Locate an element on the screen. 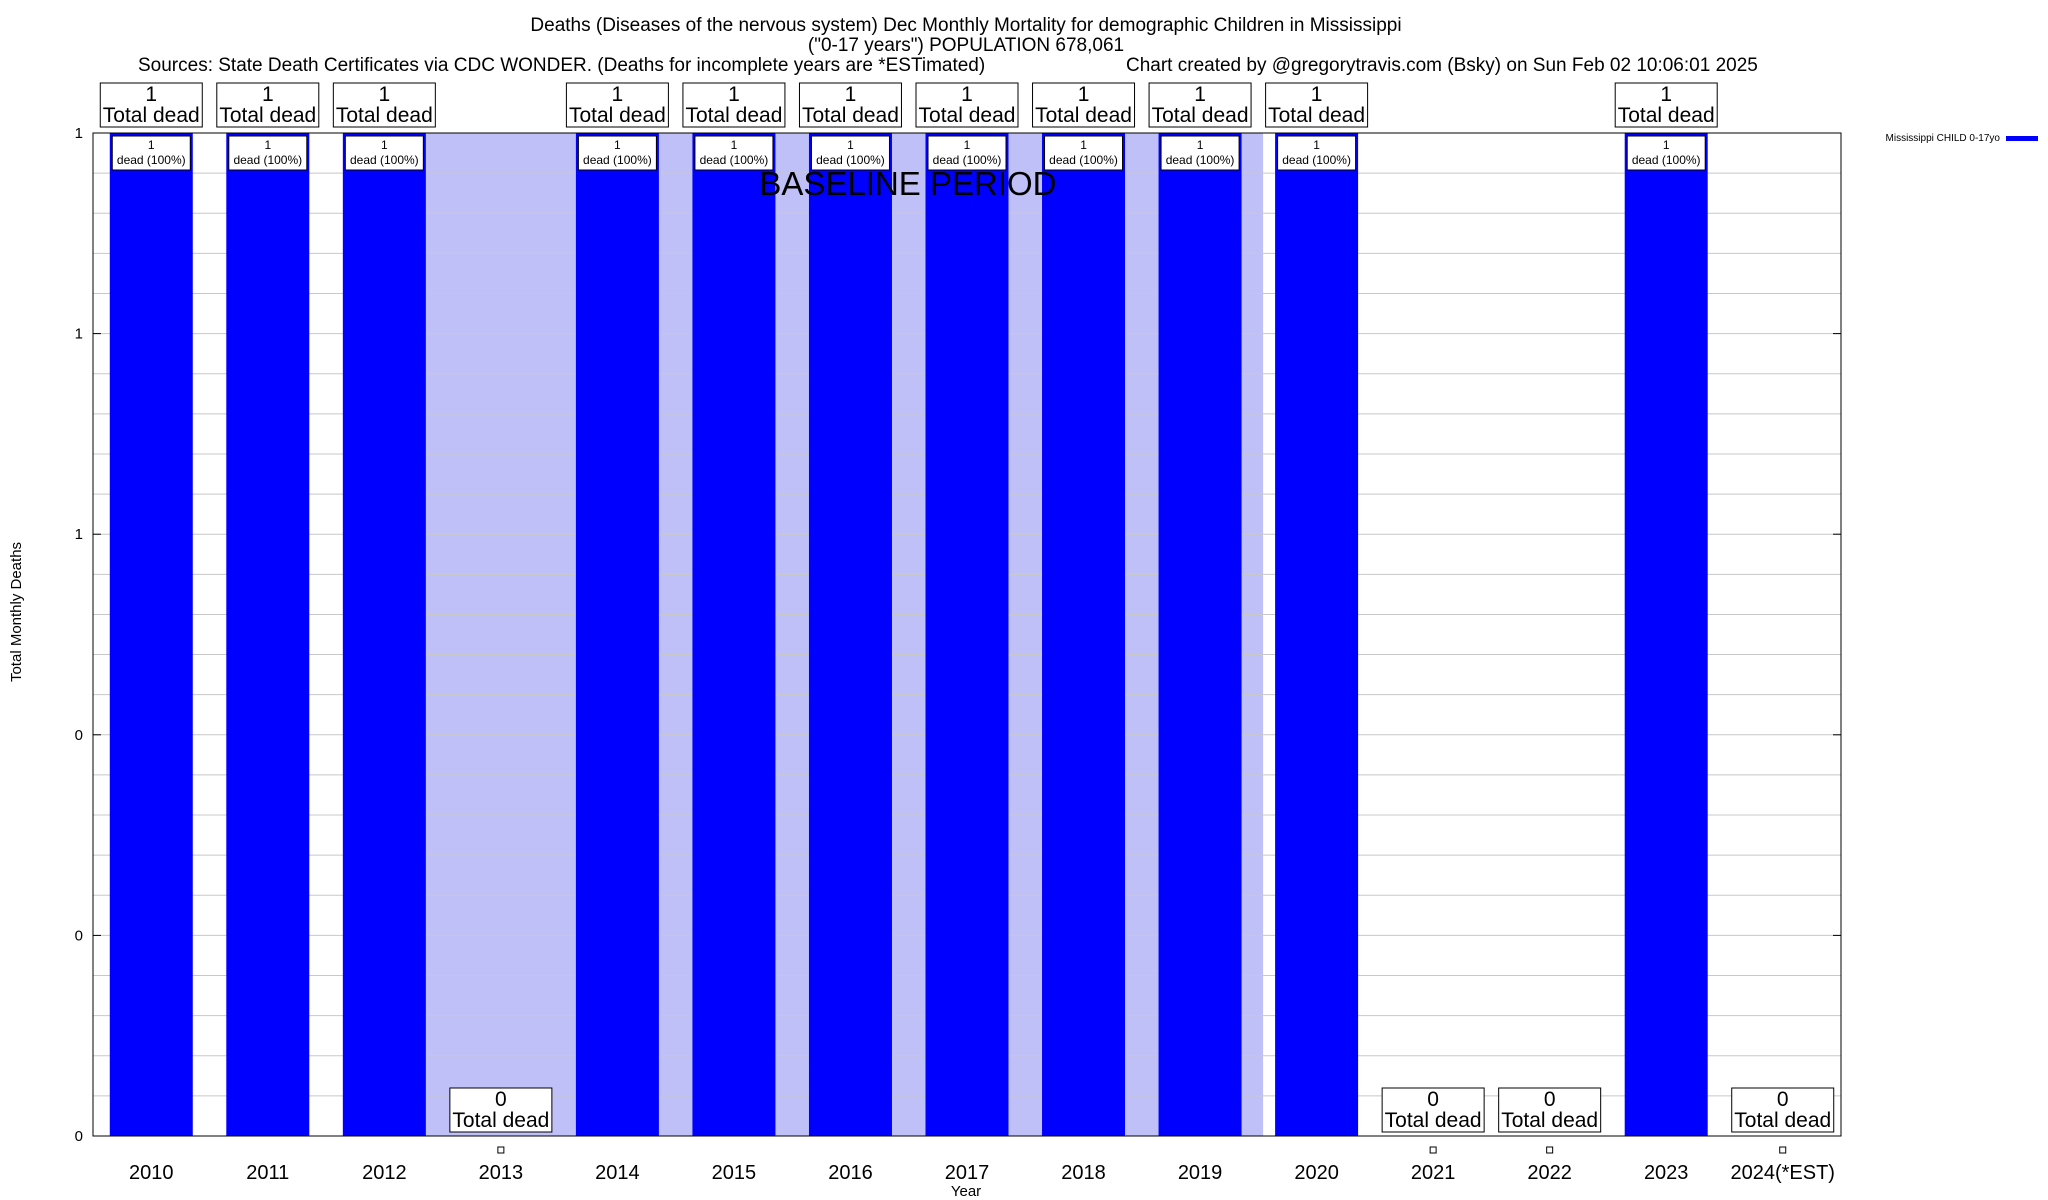  bar-2012 is located at coordinates (384, 634).